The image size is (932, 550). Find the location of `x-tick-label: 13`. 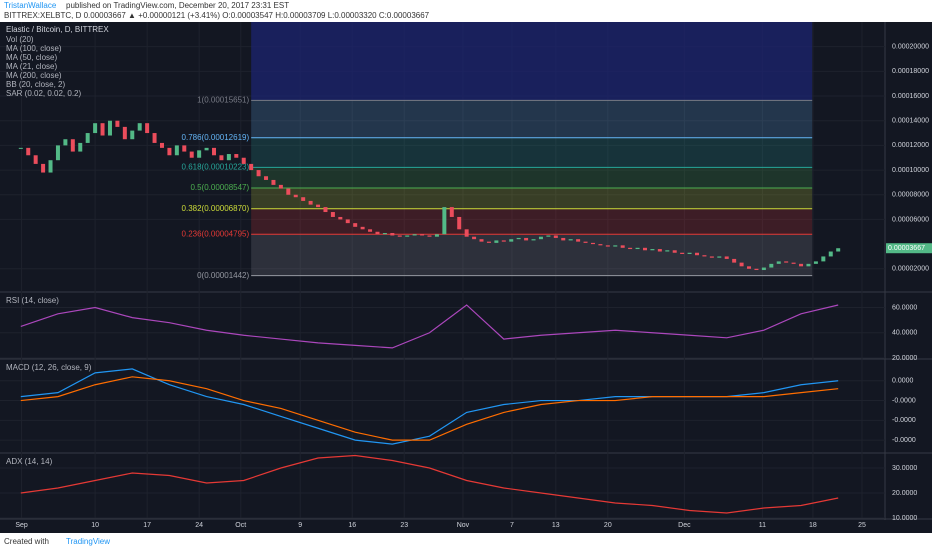

x-tick-label: 13 is located at coordinates (556, 525).